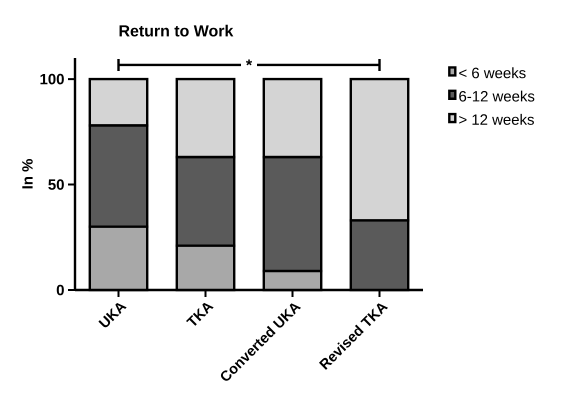  I want to click on y-axis-title: In %, so click(27, 173).